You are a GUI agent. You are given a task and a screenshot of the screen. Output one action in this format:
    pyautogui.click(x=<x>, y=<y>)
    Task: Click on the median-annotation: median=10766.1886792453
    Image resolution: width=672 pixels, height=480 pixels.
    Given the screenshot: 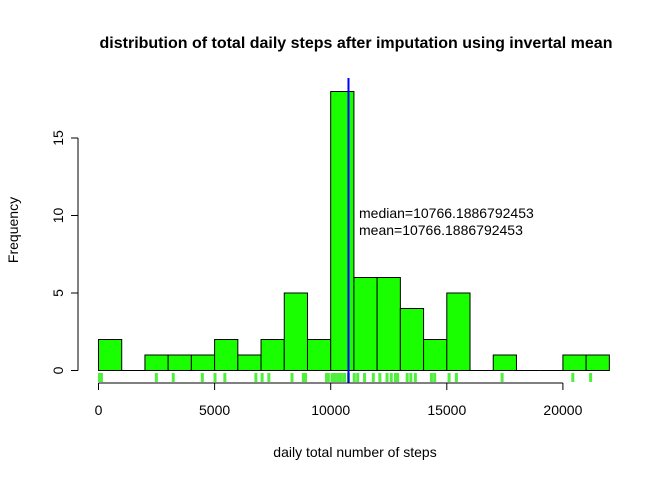 What is the action you would take?
    pyautogui.click(x=446, y=213)
    